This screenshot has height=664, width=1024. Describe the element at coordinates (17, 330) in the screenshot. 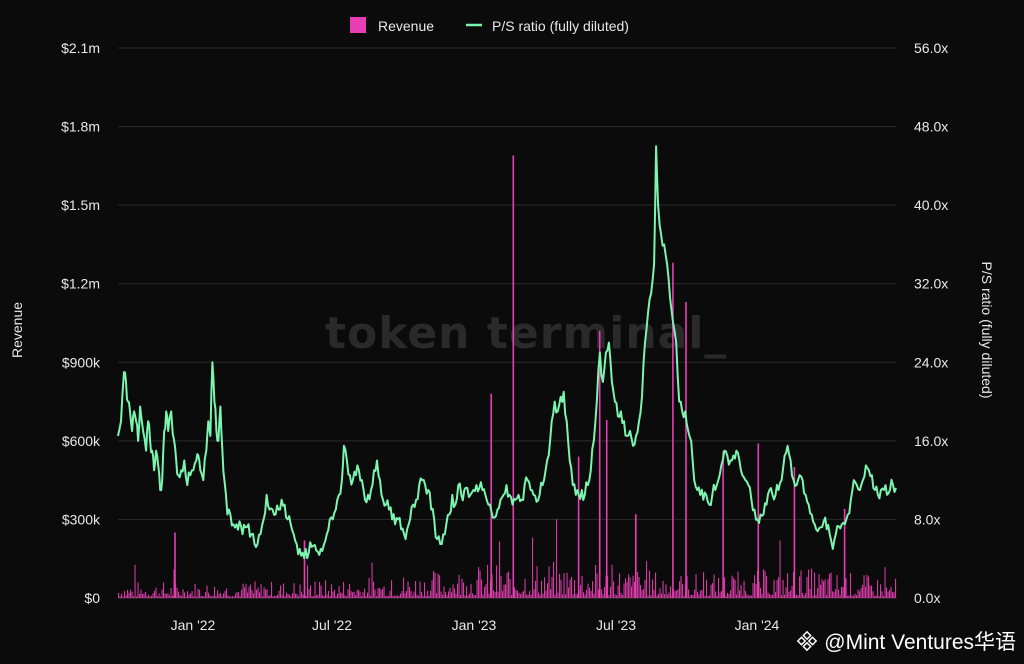

I see `left-axis-title: Revenue` at that location.